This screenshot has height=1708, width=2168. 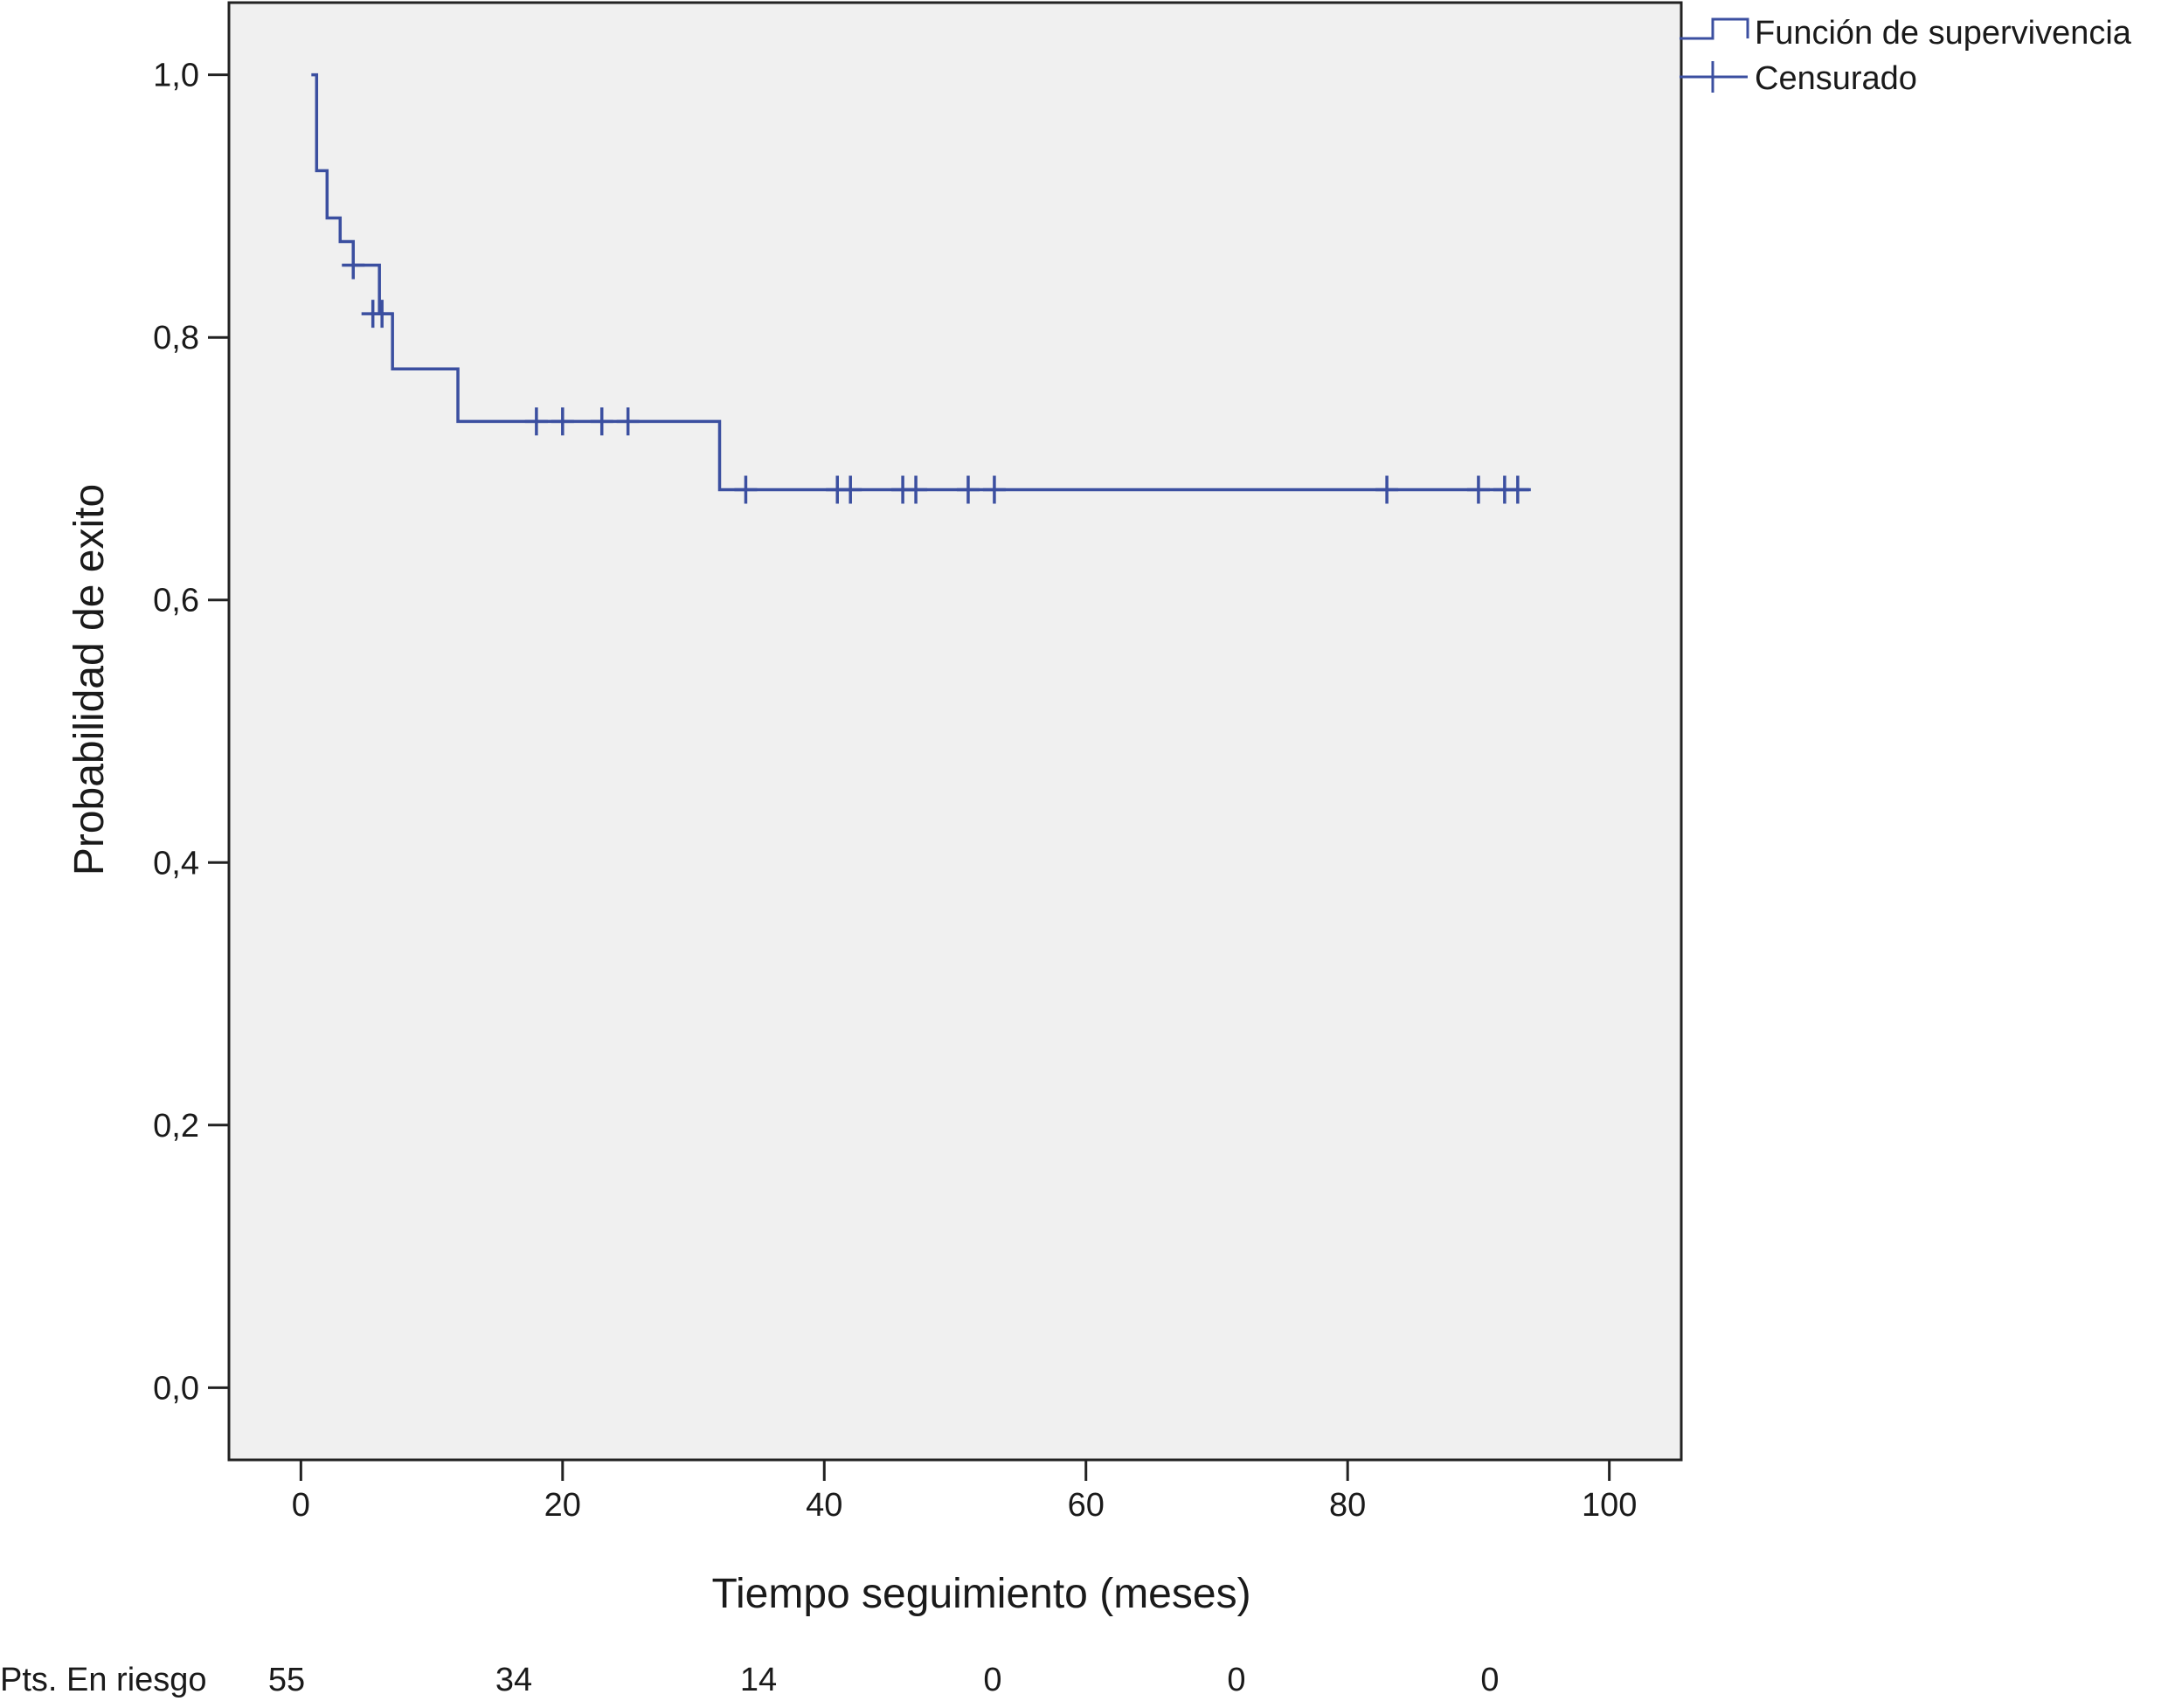 I want to click on legend: Función de supervivencia Censurado, so click(x=1906, y=56).